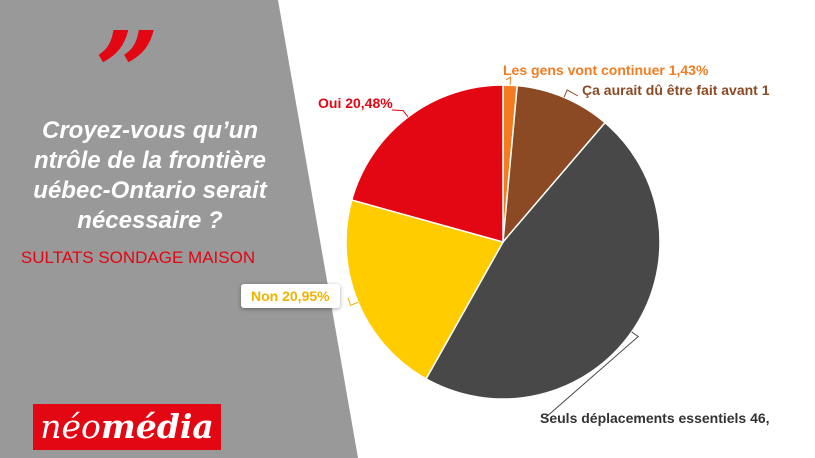  Describe the element at coordinates (70, 426) in the screenshot. I see `logo-part-regular: néo` at that location.